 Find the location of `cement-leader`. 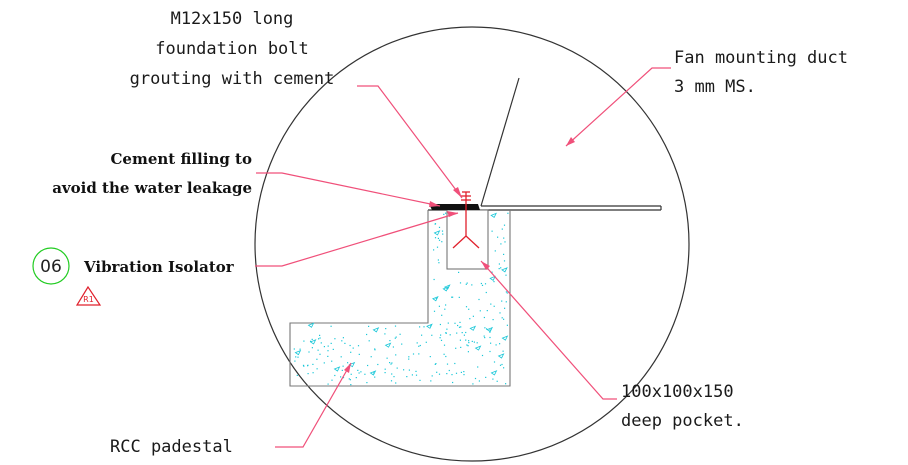

cement-leader is located at coordinates (348, 189).